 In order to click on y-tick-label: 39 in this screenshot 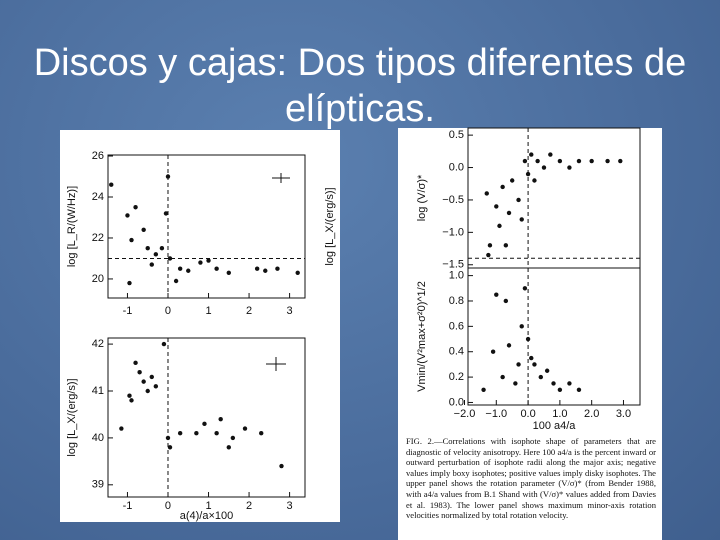, I will do `click(98, 485)`.